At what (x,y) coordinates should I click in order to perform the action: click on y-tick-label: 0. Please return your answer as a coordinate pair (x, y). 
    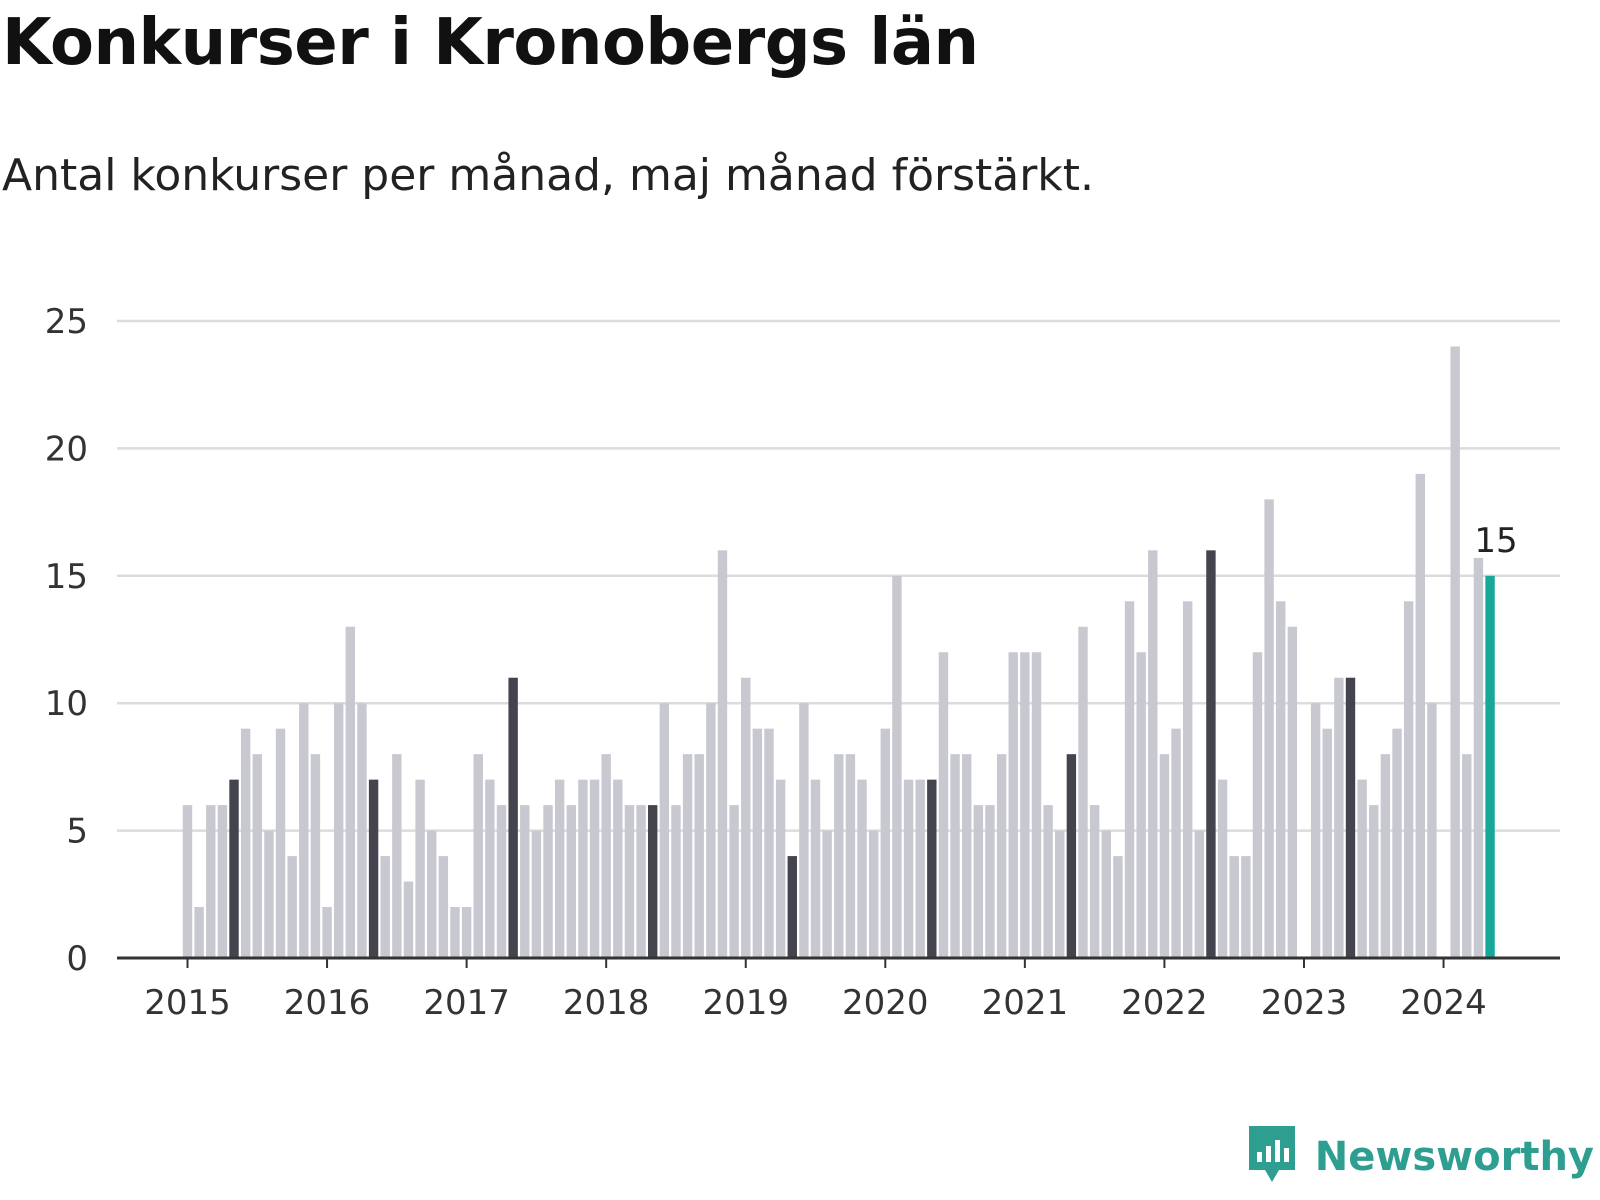
    Looking at the image, I should click on (77, 959).